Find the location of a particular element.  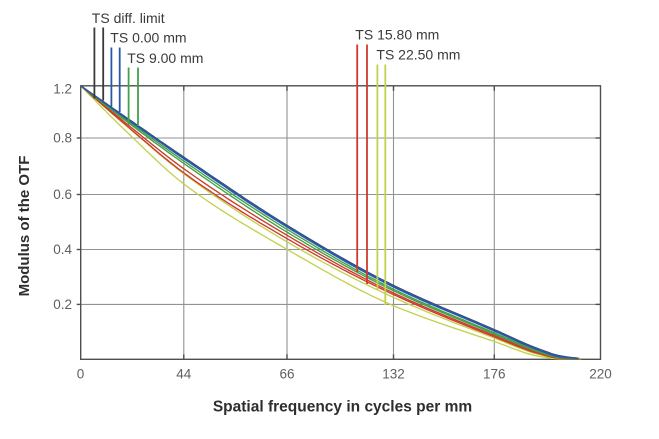

svg-text: 44 is located at coordinates (184, 374).